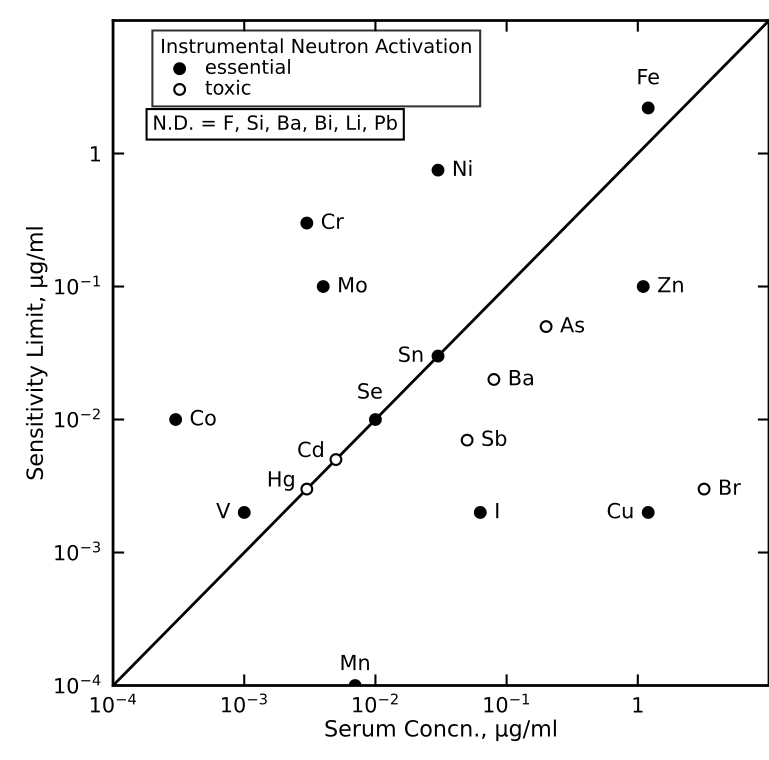 The image size is (769, 760). What do you see at coordinates (310, 449) in the screenshot?
I see `annotation: Cd` at bounding box center [310, 449].